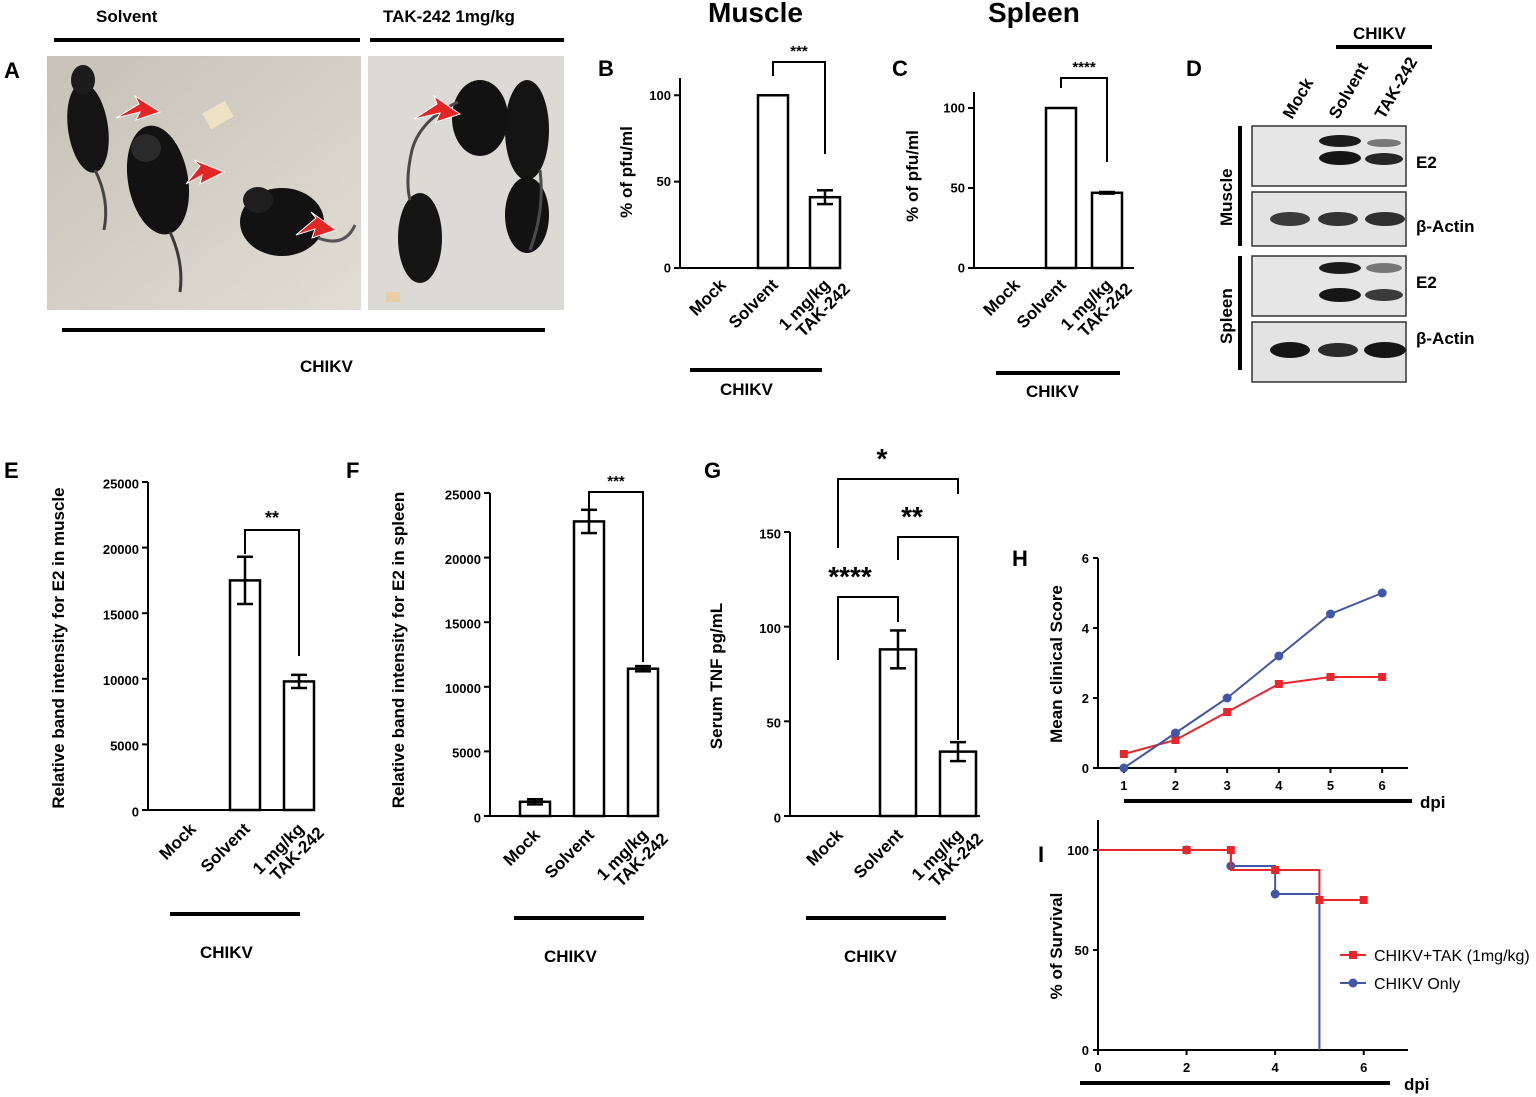 The height and width of the screenshot is (1097, 1536). Describe the element at coordinates (127, 16) in the screenshot. I see `solvent-group-label: Solvent` at that location.